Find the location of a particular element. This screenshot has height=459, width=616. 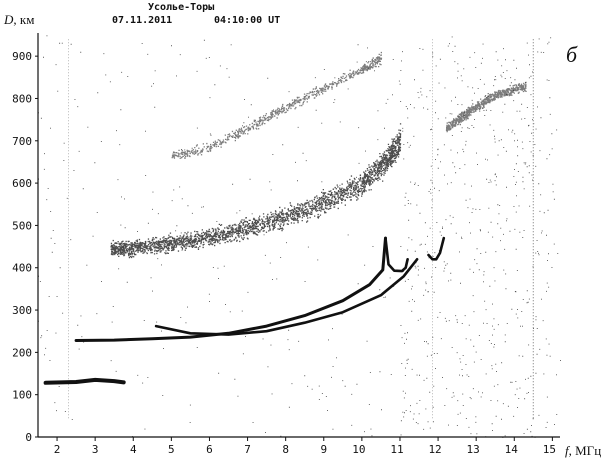

y-axis-label: D, км is located at coordinates (19, 20).